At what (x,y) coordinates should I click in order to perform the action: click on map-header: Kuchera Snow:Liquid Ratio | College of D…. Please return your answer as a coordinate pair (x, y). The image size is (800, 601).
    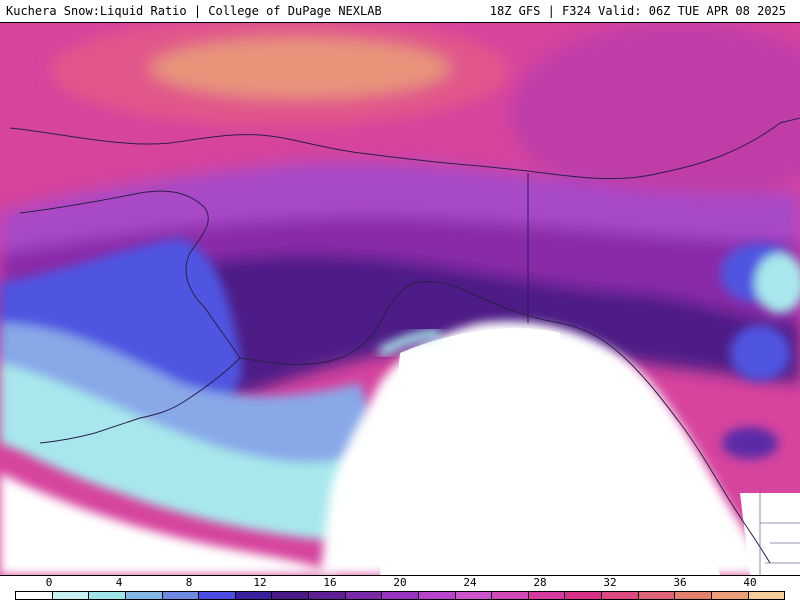
    Looking at the image, I should click on (400, 11).